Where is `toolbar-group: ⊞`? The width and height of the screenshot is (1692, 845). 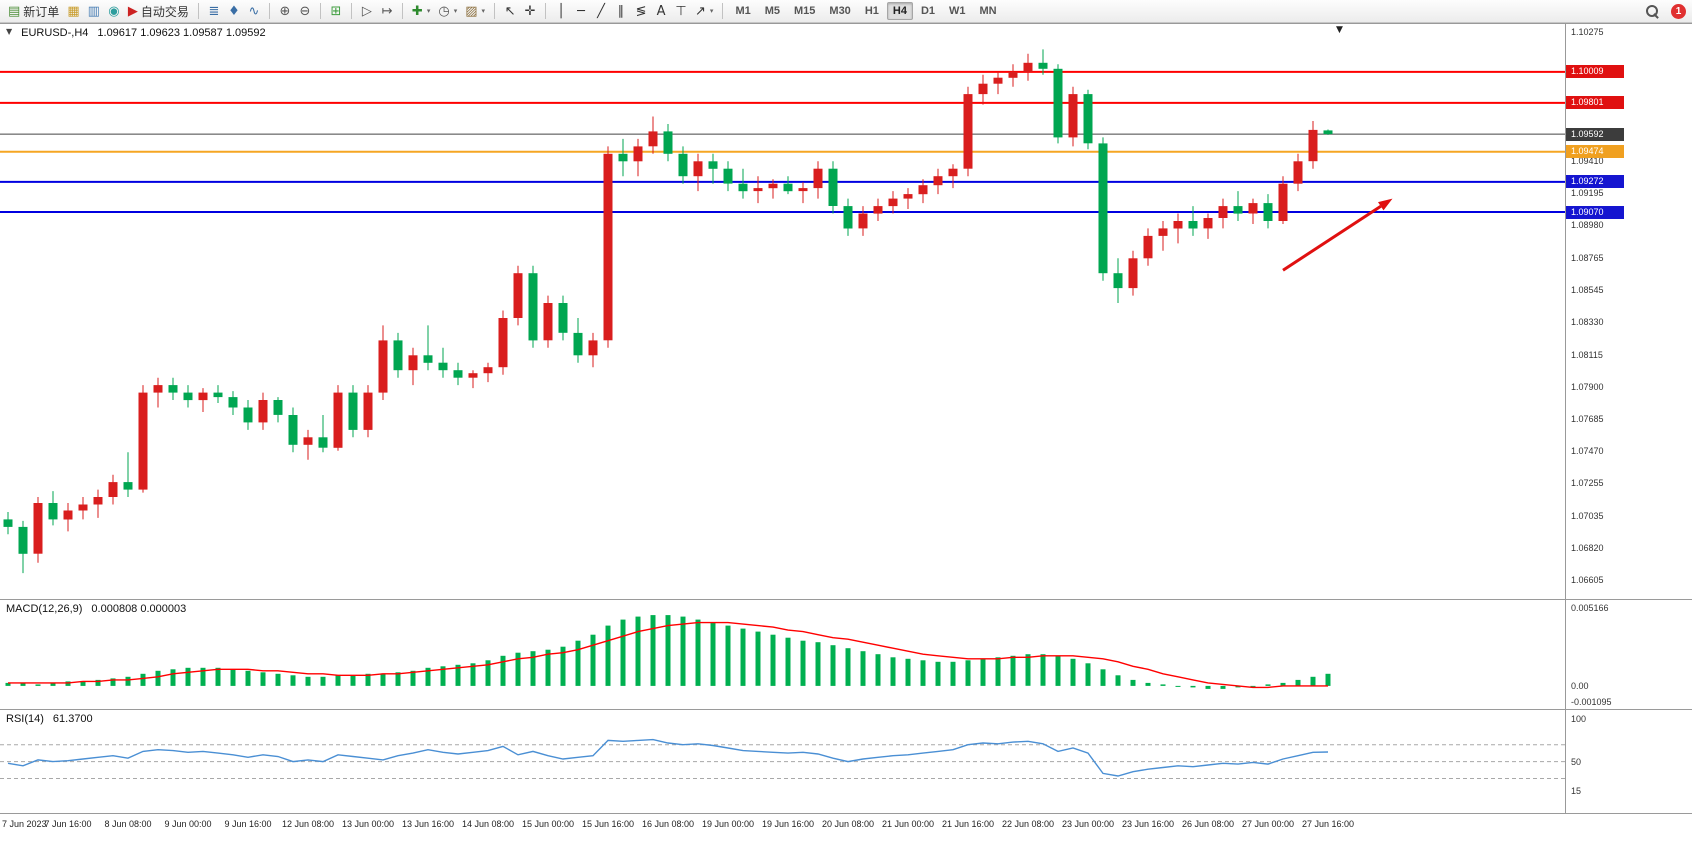
toolbar-group: ⊞ is located at coordinates (336, 11).